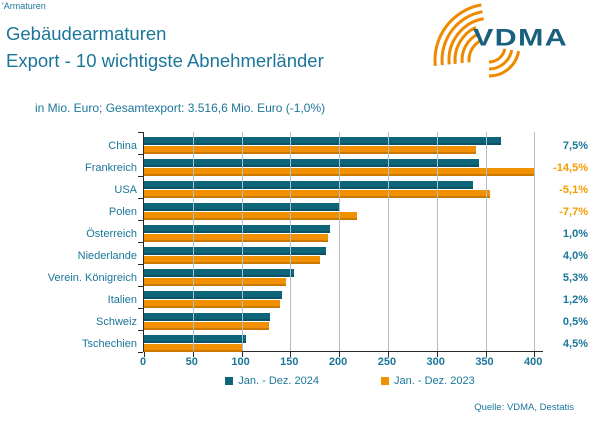 The width and height of the screenshot is (600, 424). Describe the element at coordinates (240, 362) in the screenshot. I see `x-axis-label-100: 100` at that location.